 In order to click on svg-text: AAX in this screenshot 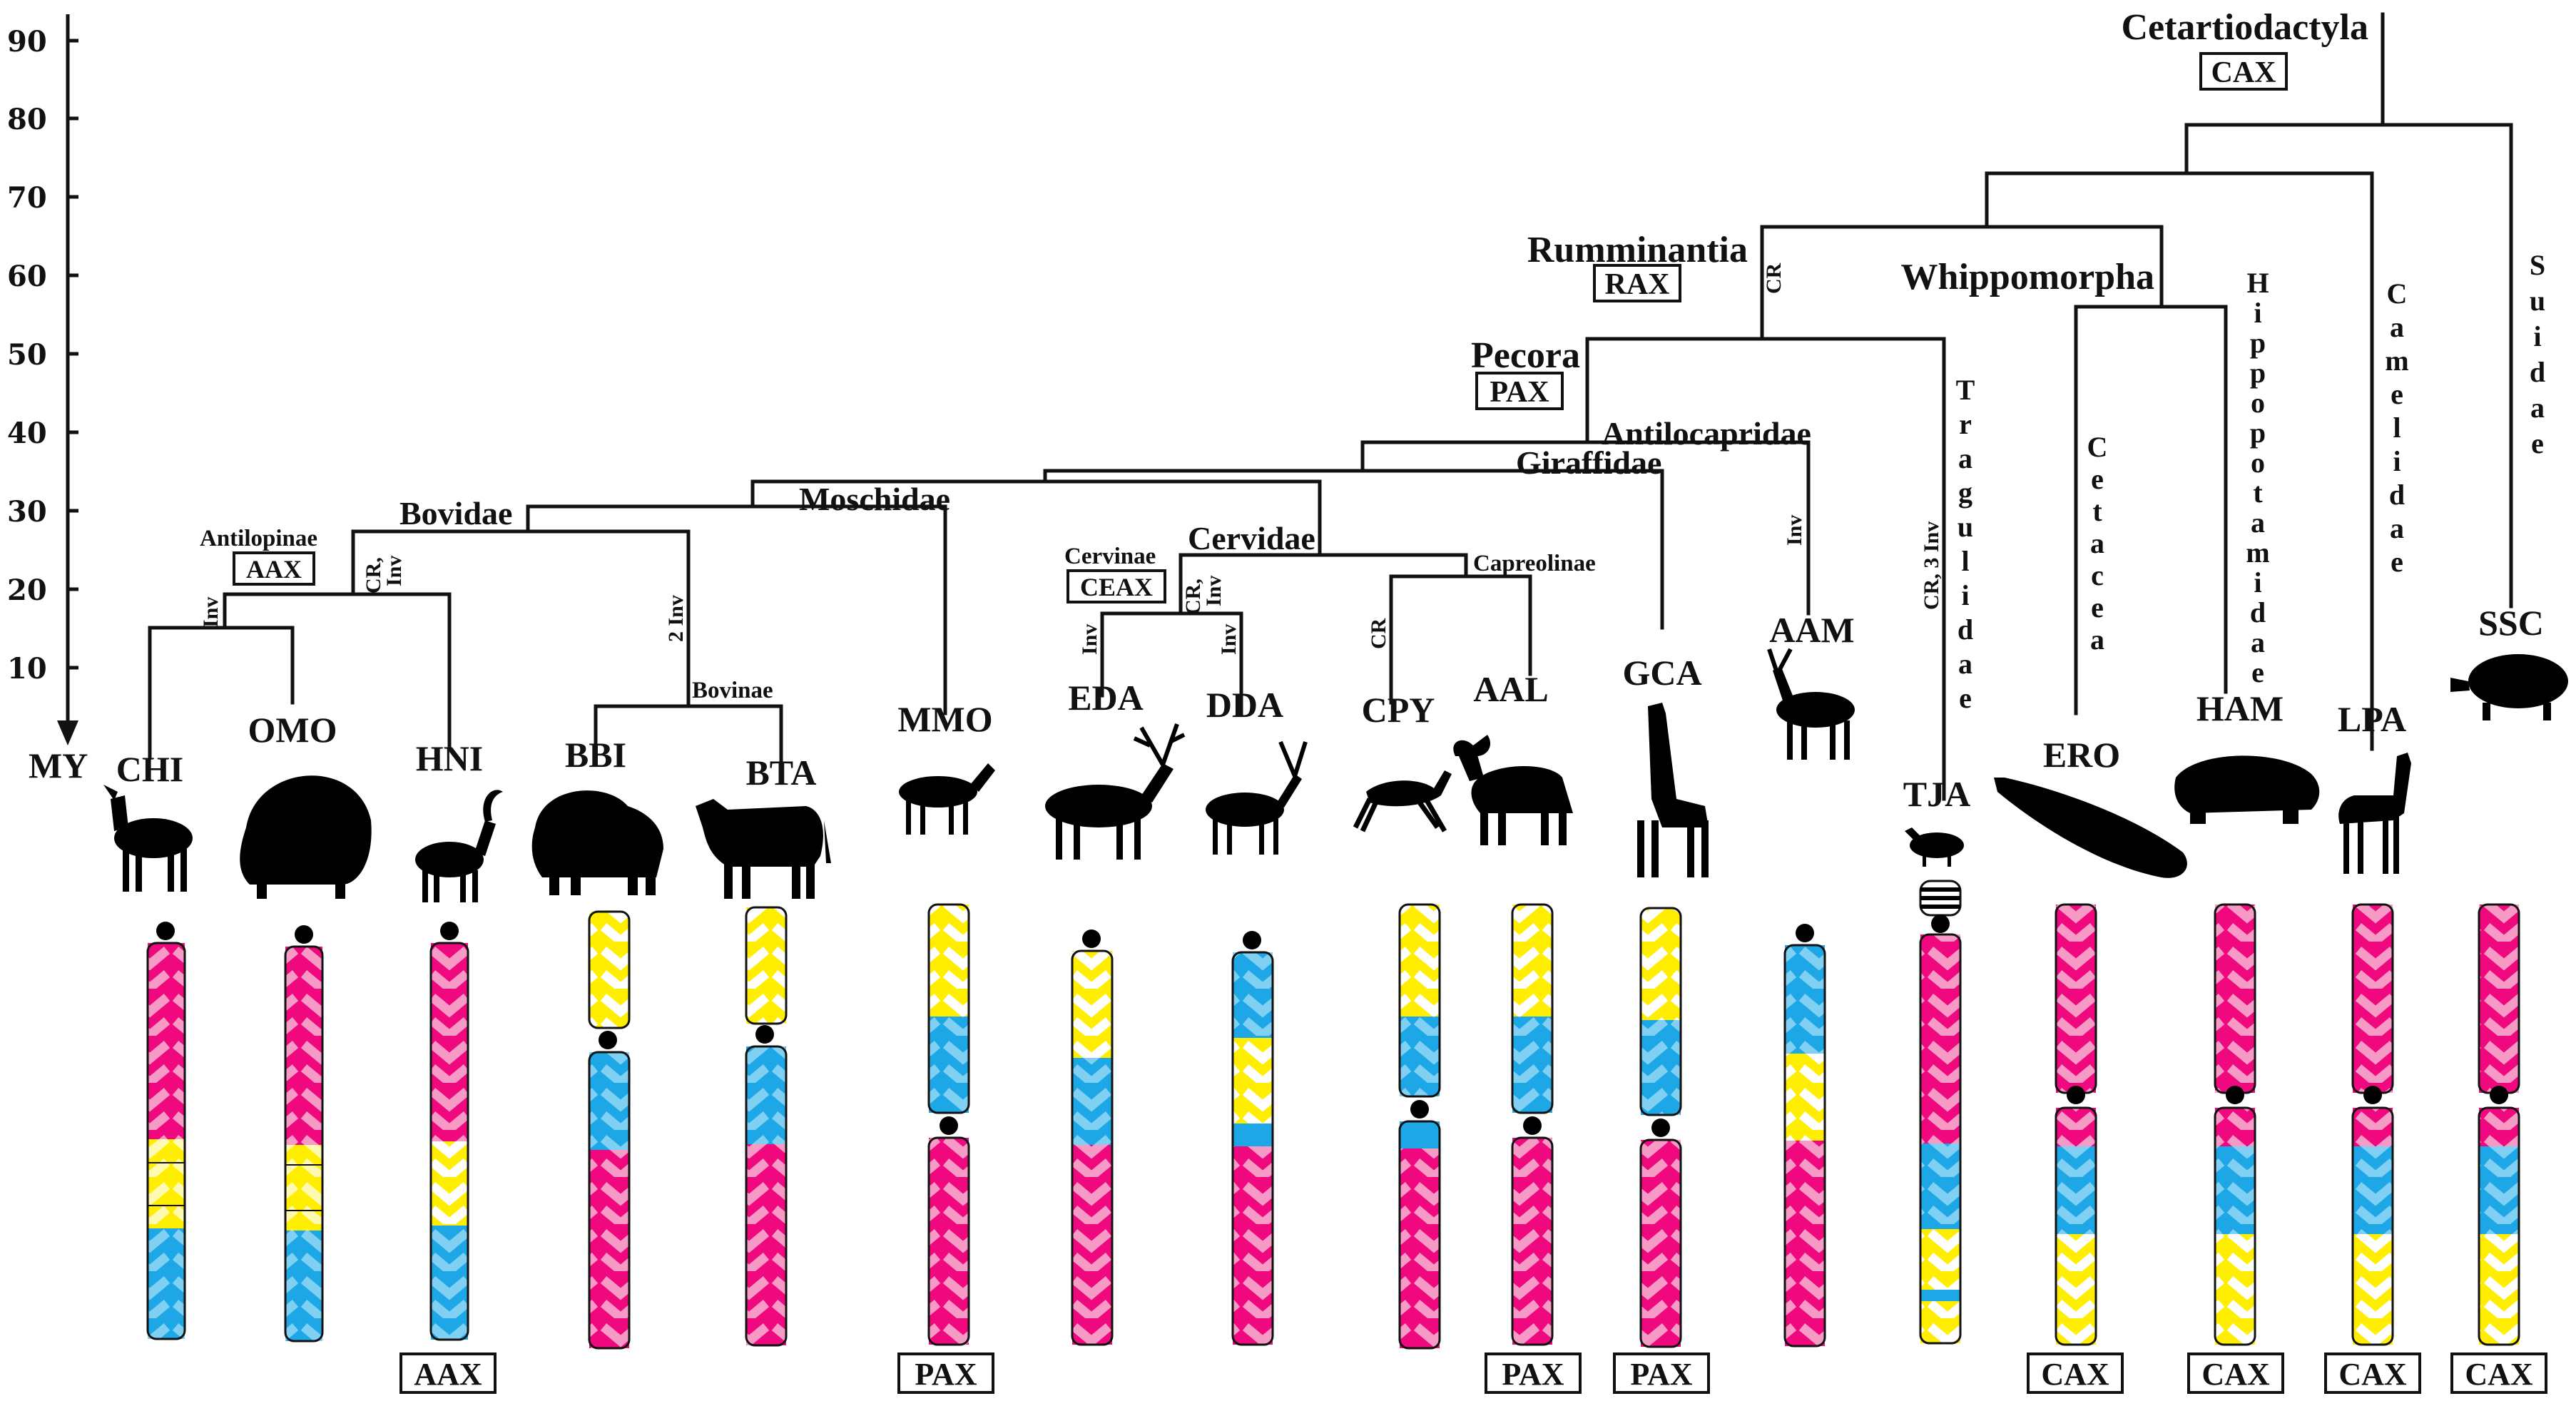, I will do `click(448, 1374)`.